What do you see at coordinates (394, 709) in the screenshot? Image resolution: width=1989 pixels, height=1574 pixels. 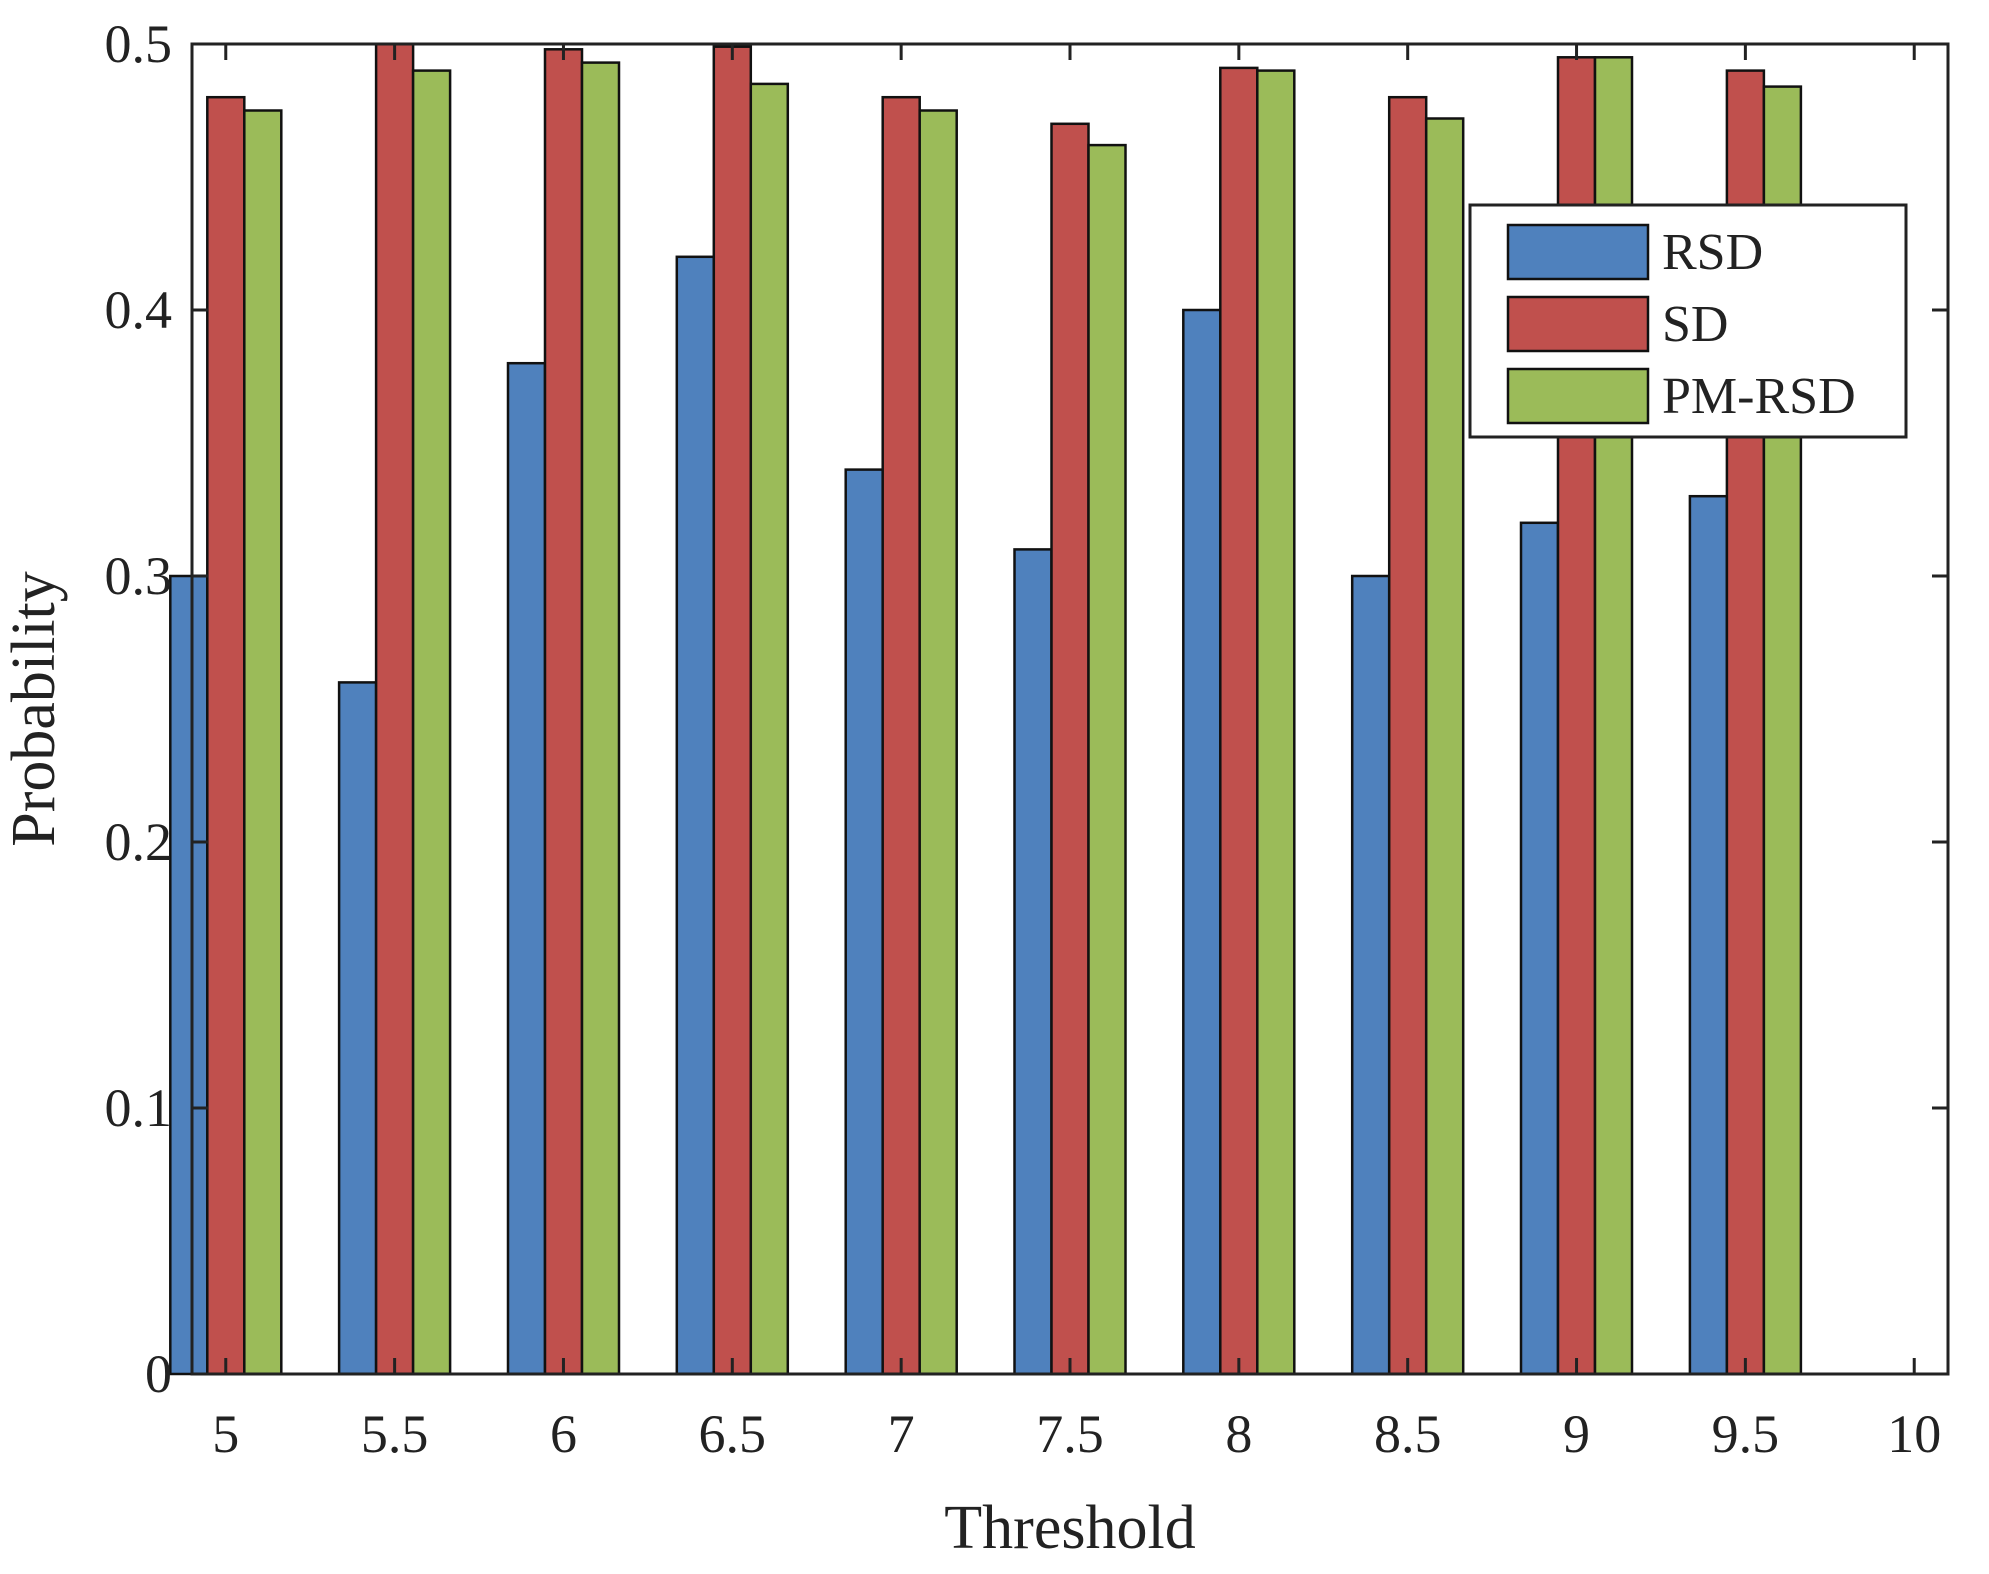 I see `bar-sd-5.5` at bounding box center [394, 709].